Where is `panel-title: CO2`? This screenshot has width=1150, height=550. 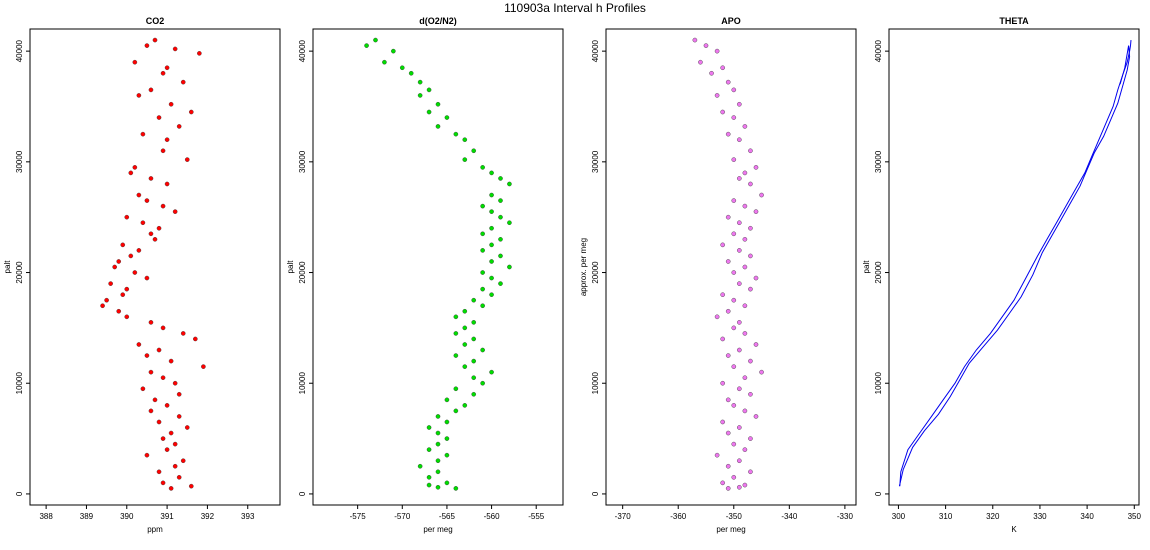
panel-title: CO2 is located at coordinates (155, 21).